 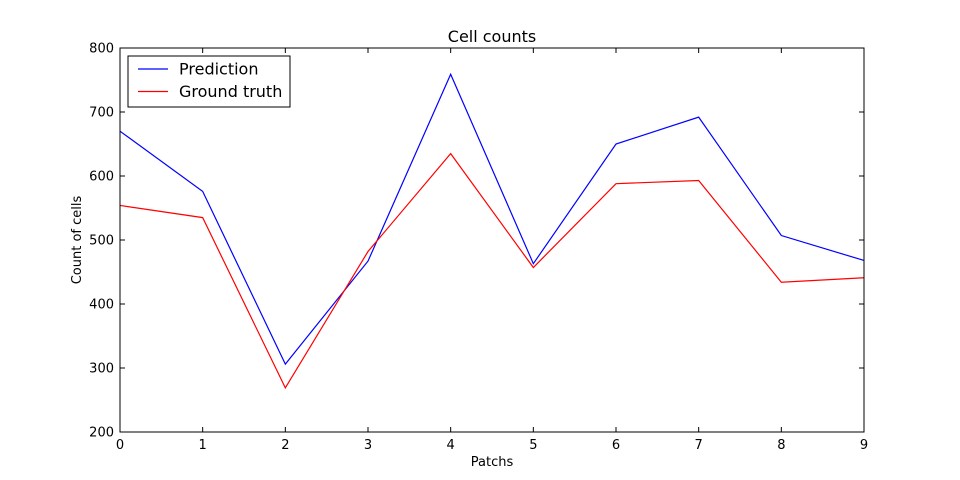 I want to click on y-tick-label: 800, so click(x=101, y=49).